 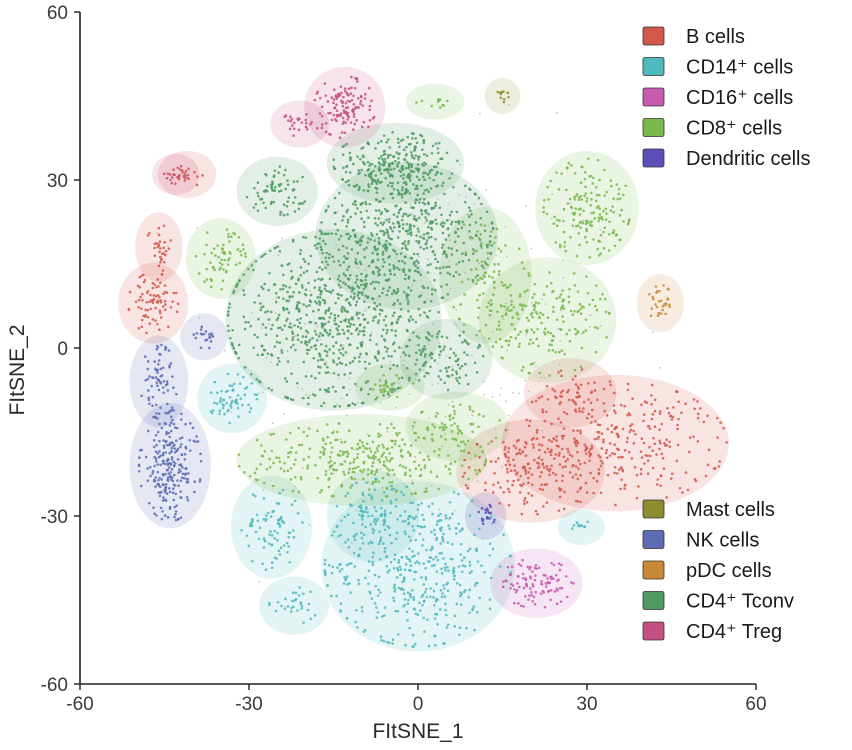 What do you see at coordinates (487, 518) in the screenshot?
I see `point-dendritic-cells` at bounding box center [487, 518].